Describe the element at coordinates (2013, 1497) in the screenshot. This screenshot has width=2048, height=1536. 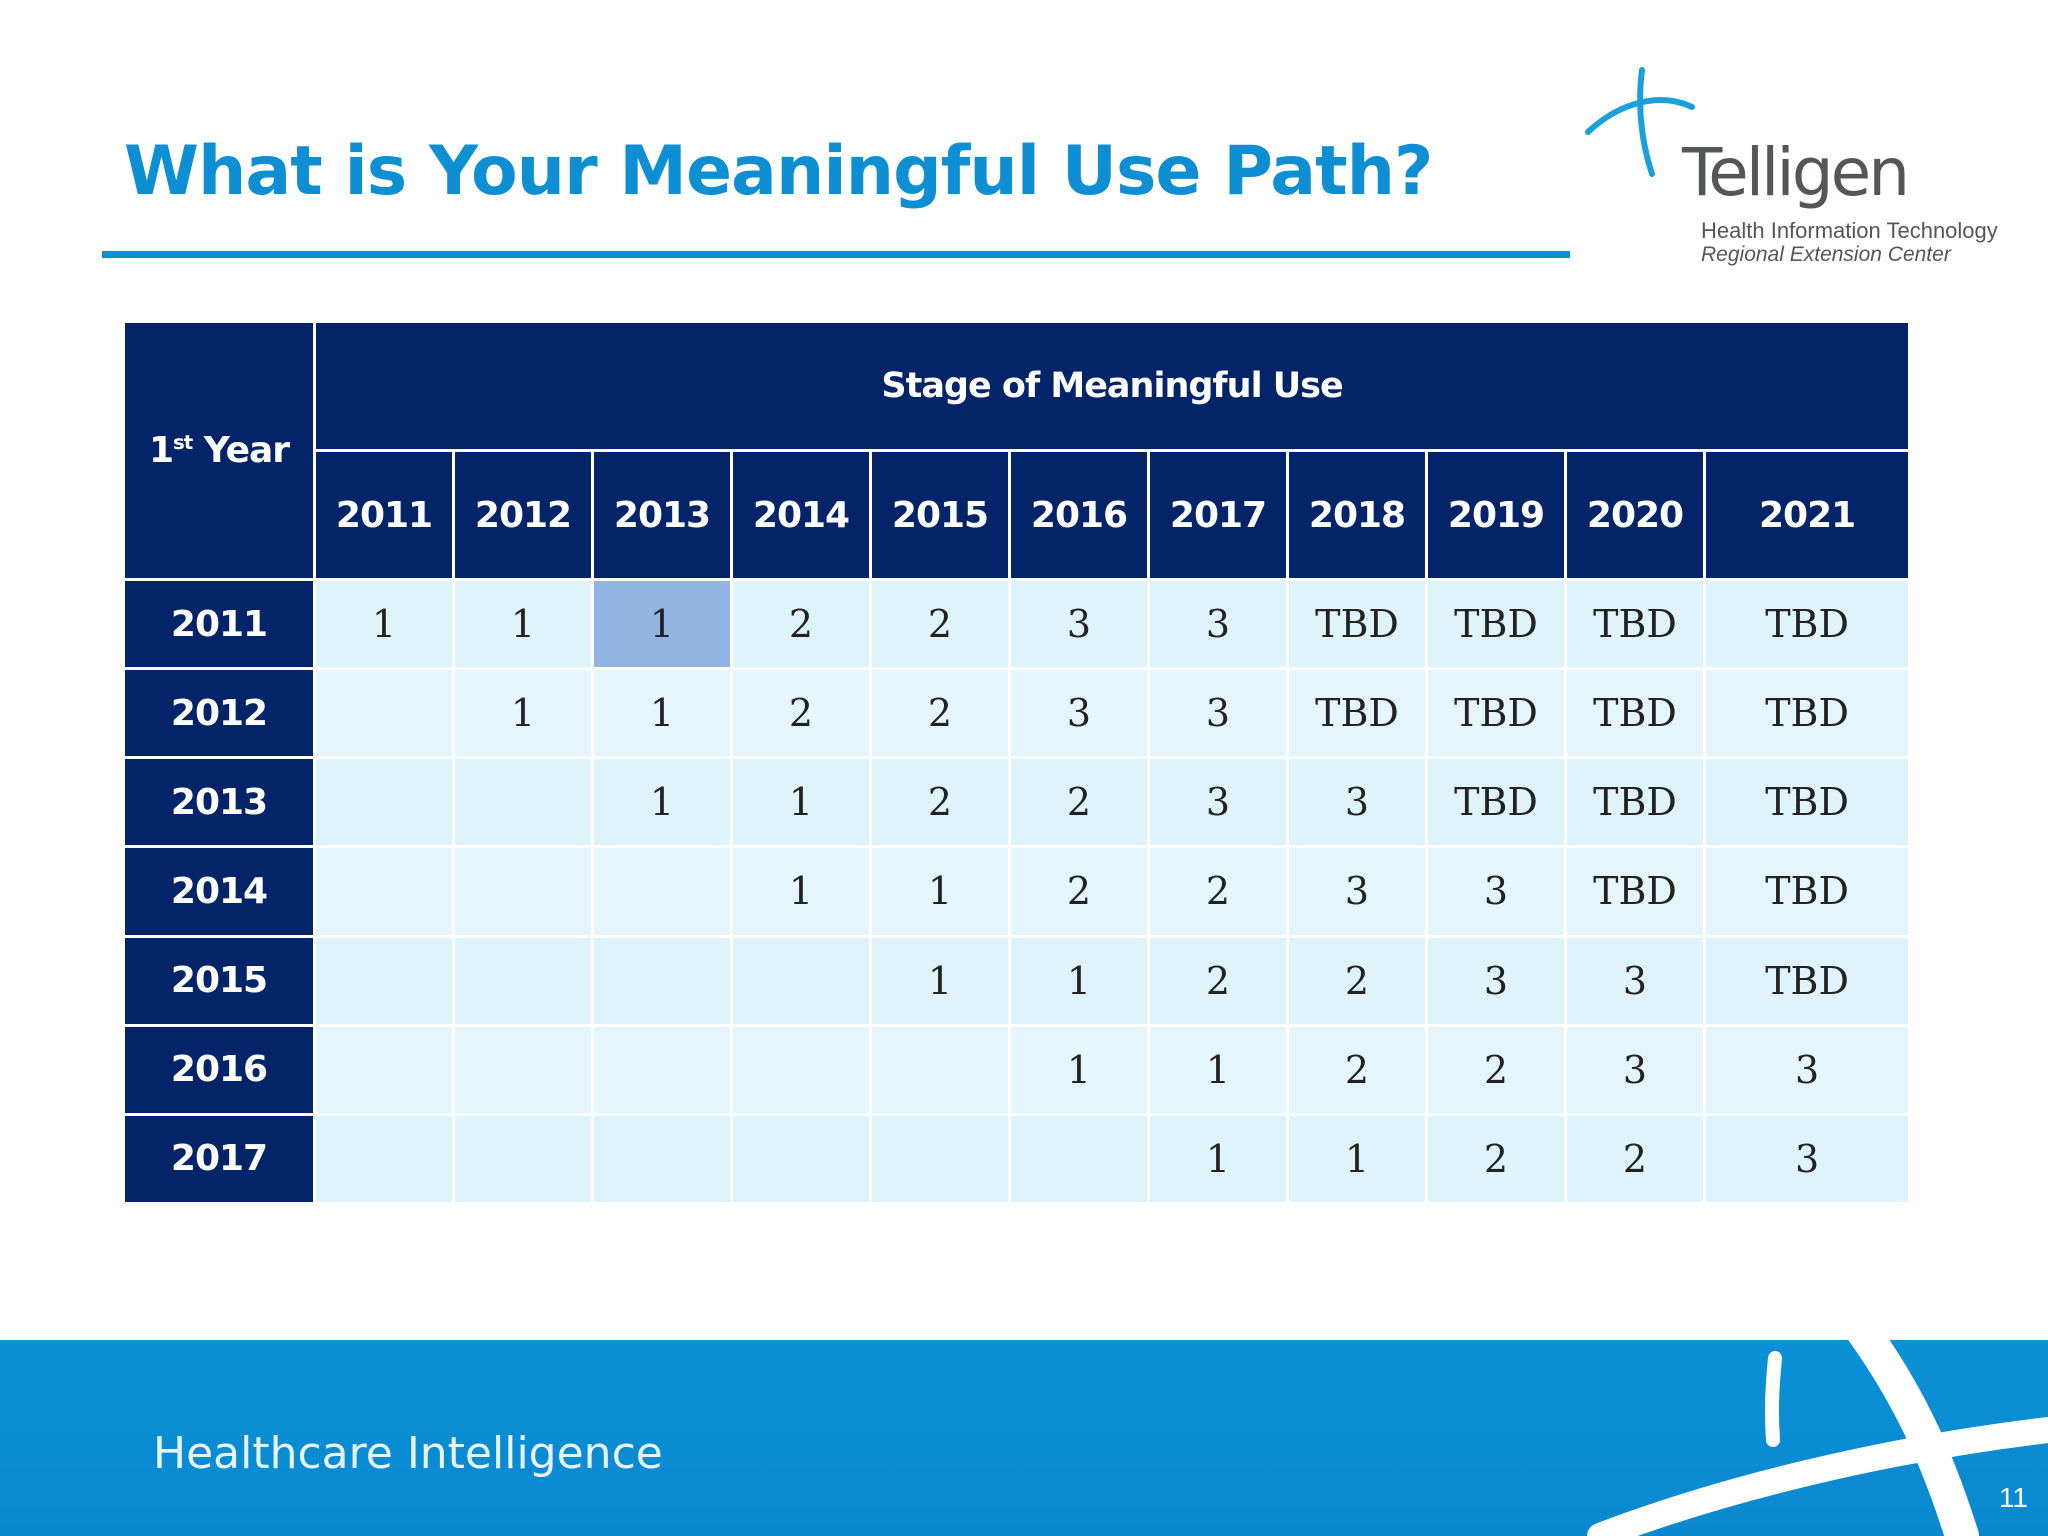
I see `page-number: 11` at that location.